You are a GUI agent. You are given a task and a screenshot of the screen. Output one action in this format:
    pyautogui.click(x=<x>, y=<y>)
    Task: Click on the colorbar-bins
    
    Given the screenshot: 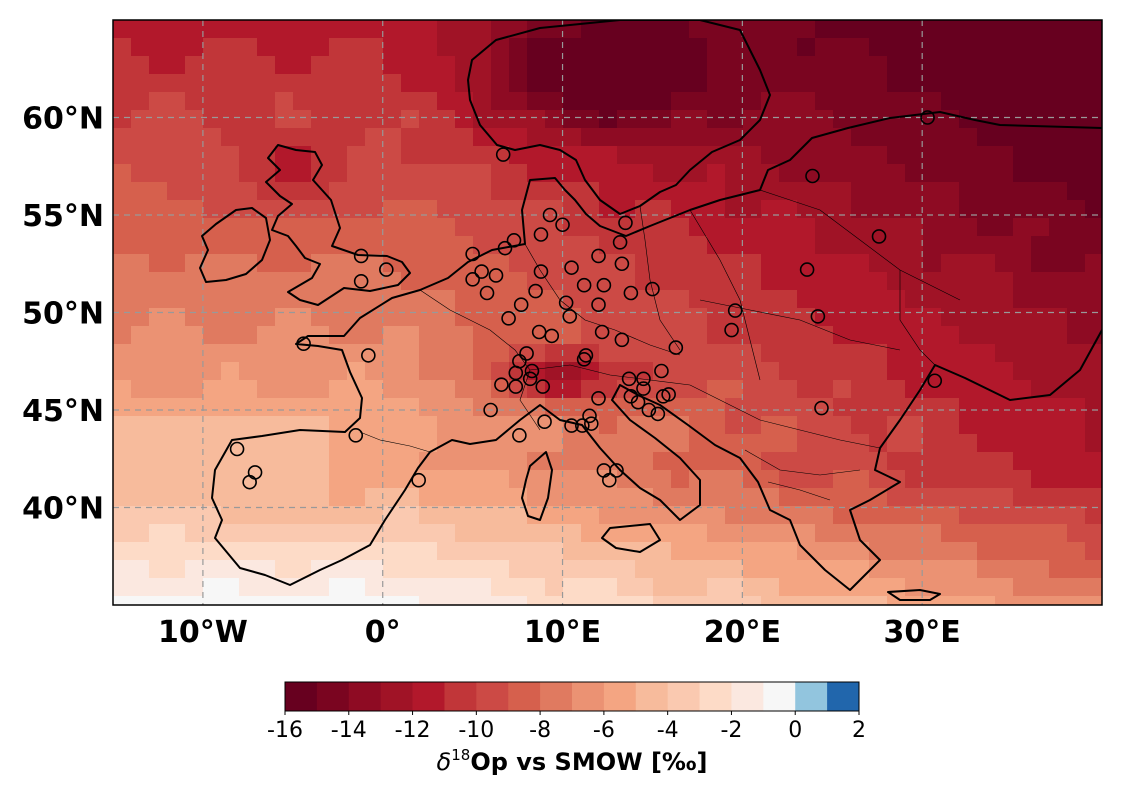 What is the action you would take?
    pyautogui.click(x=572, y=696)
    